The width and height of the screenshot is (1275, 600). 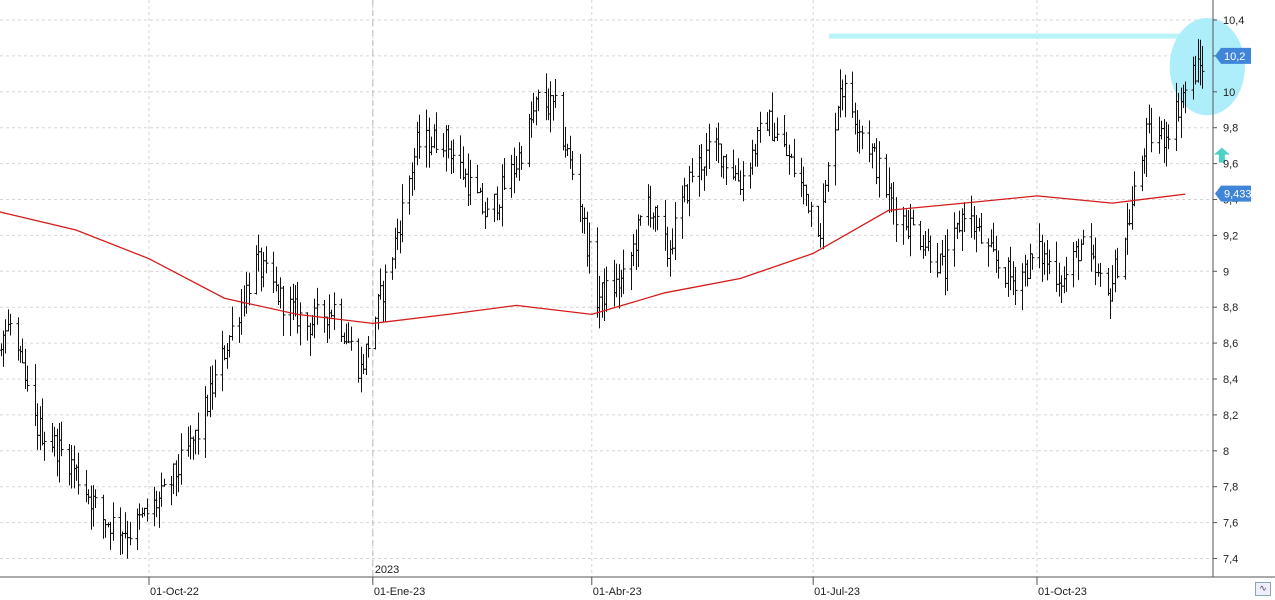 I want to click on y-tick-label: 10,4, so click(x=1233, y=21).